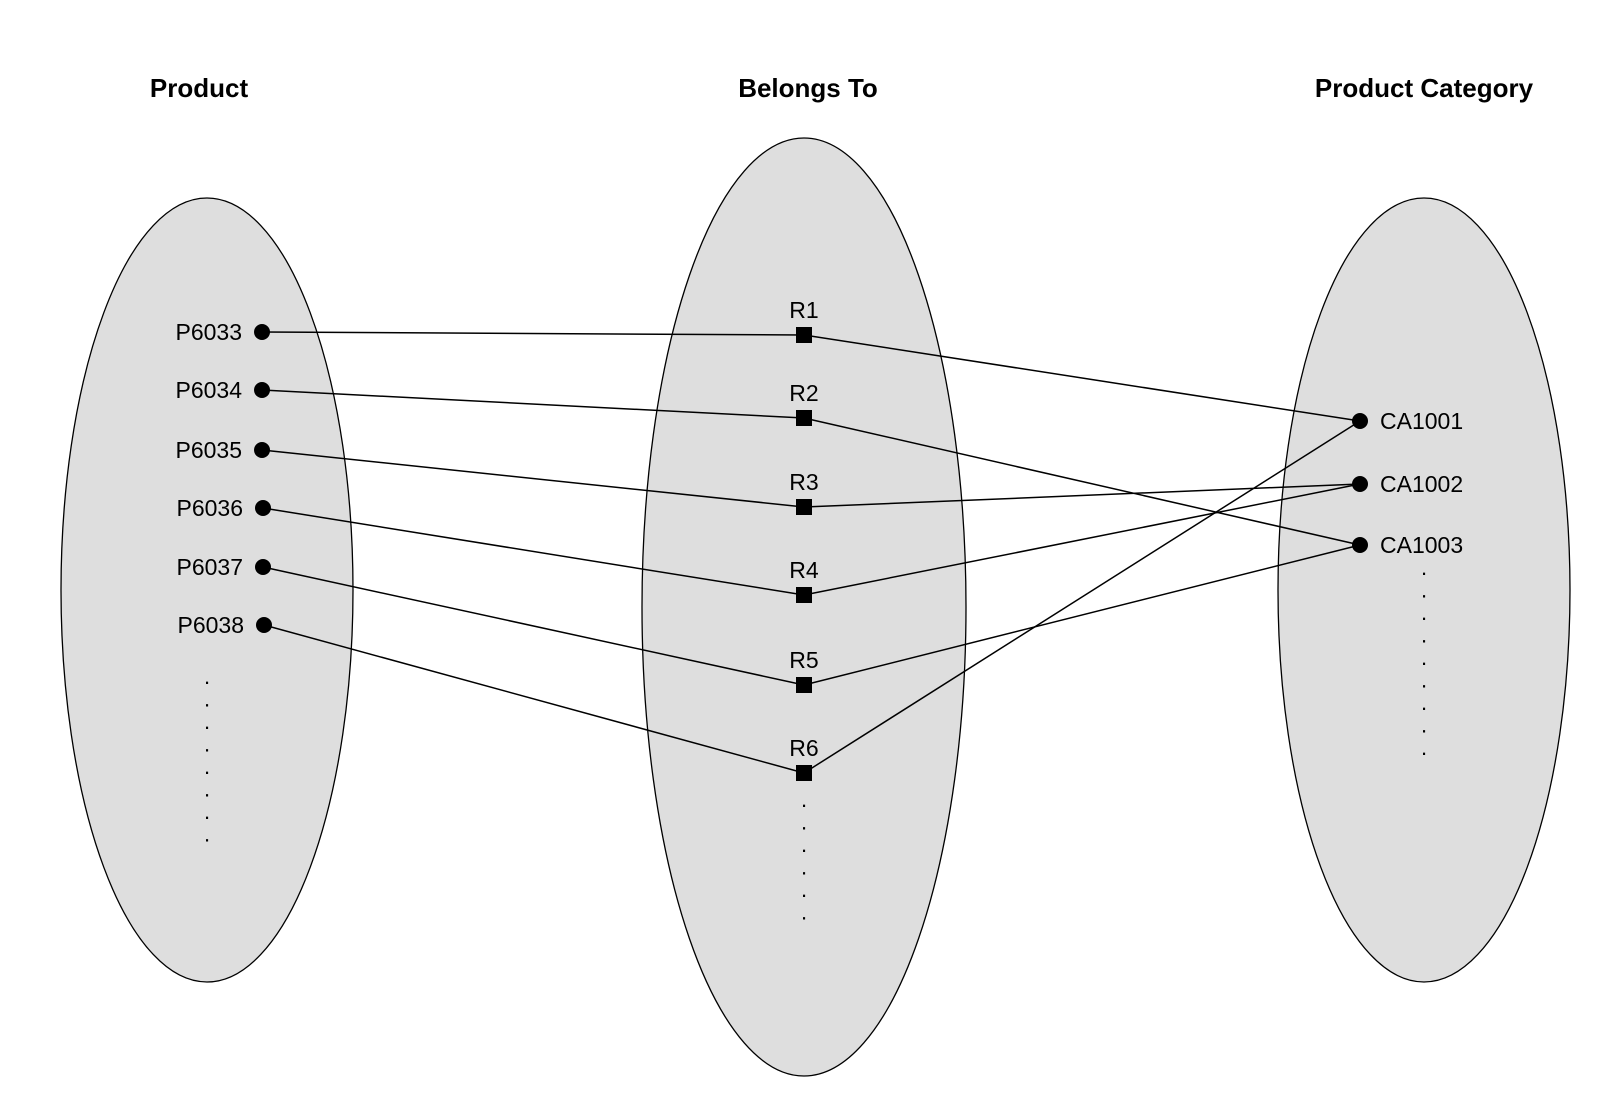 The width and height of the screenshot is (1622, 1104). I want to click on edge-p6038-r6, so click(534, 699).